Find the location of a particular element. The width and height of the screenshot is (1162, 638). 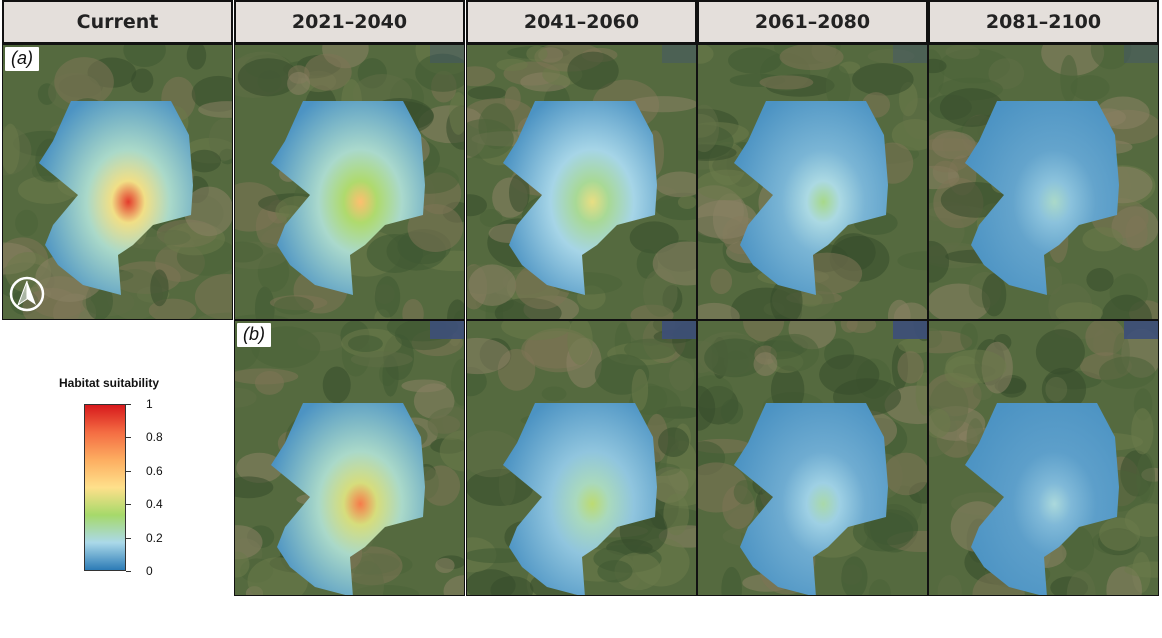

scale-bar-start-label: 0 is located at coordinates (1049, 602).